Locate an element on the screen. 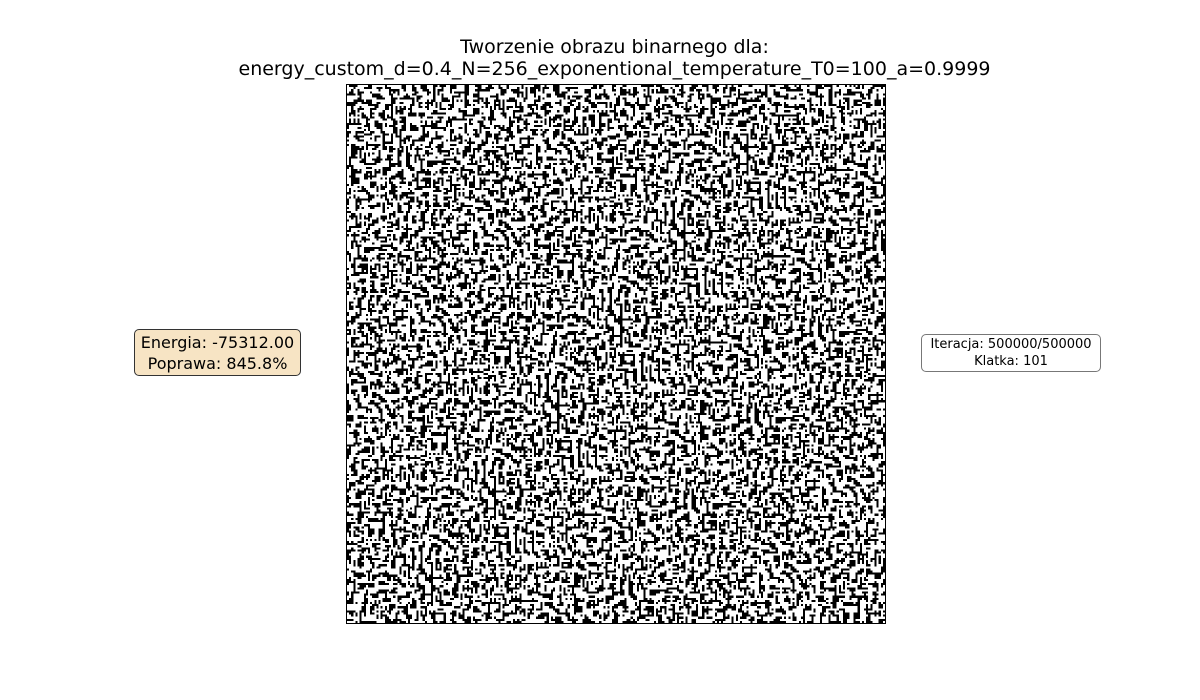  iteration-info-box: Iteracja: 500000/500000 Klatka: 101 is located at coordinates (1011, 353).